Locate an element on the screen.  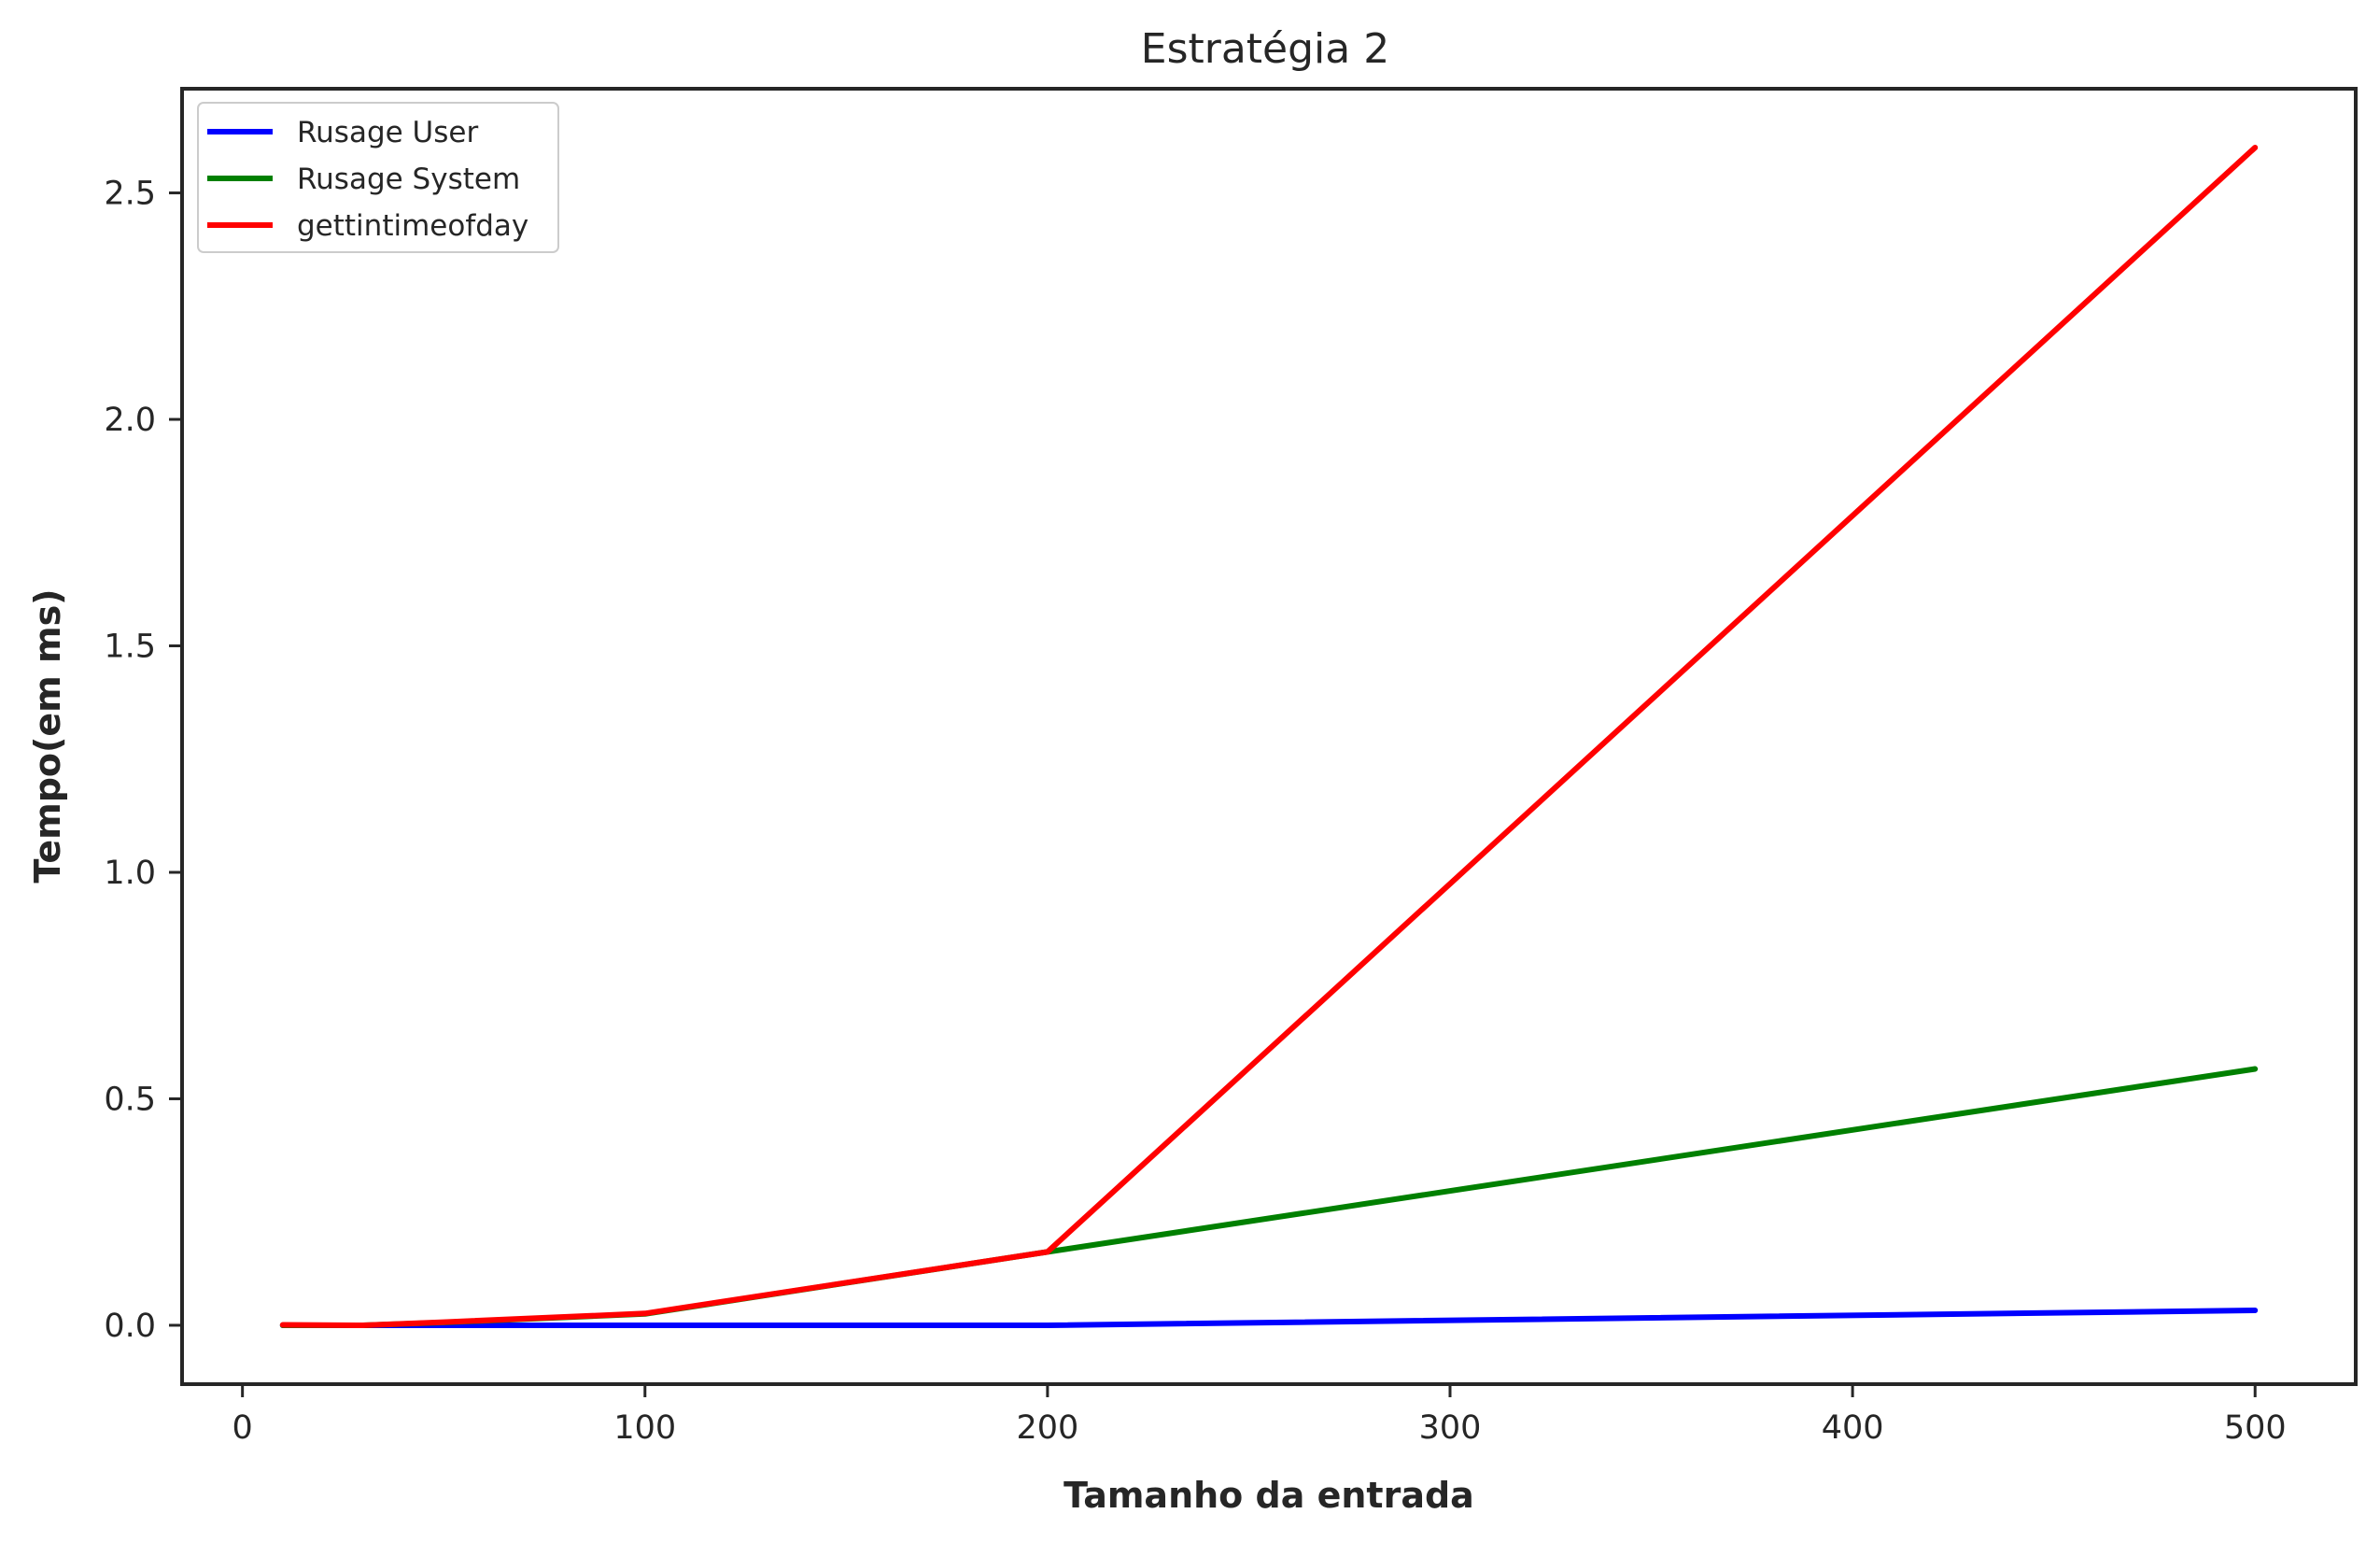
legend: Rusage User Rusage System gettintimeofday is located at coordinates (378, 177).